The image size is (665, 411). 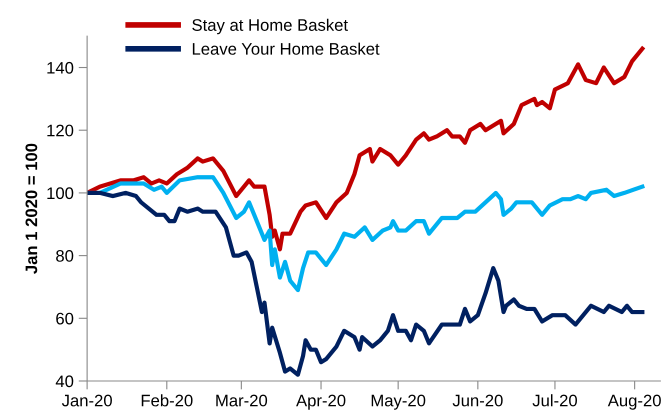 What do you see at coordinates (286, 48) in the screenshot?
I see `legend-label: Leave Your Home Basket` at bounding box center [286, 48].